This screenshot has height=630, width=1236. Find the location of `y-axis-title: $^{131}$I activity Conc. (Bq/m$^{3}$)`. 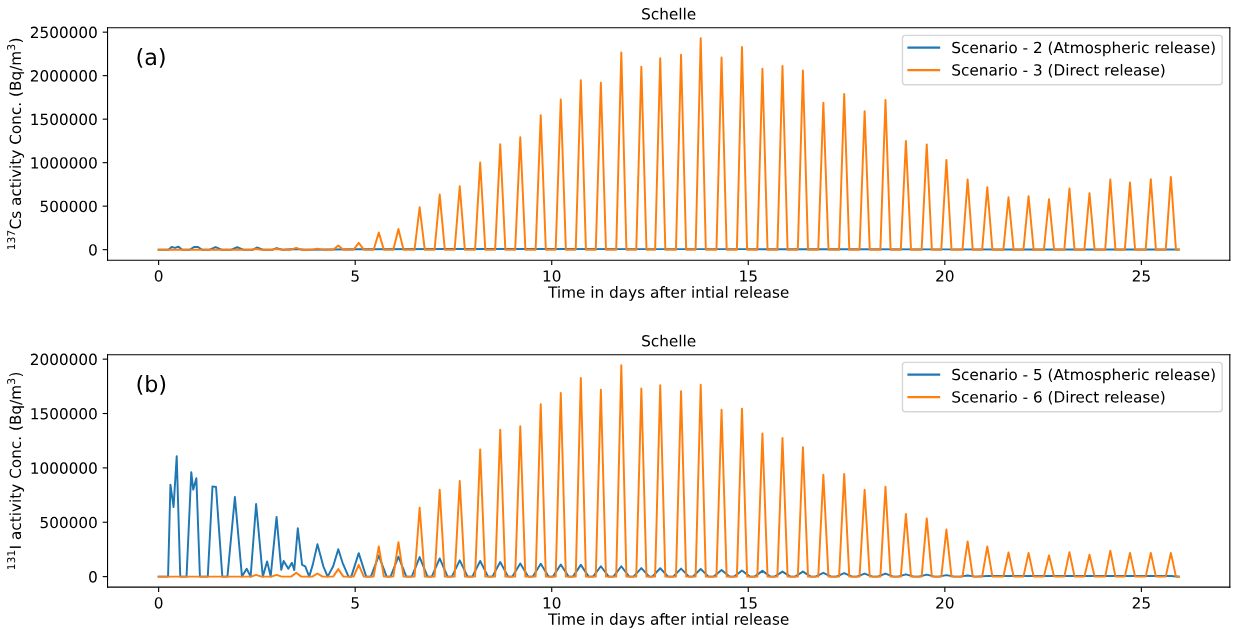

y-axis-title: $^{131}$I activity Conc. (Bq/m$^{3}$) is located at coordinates (16, 471).